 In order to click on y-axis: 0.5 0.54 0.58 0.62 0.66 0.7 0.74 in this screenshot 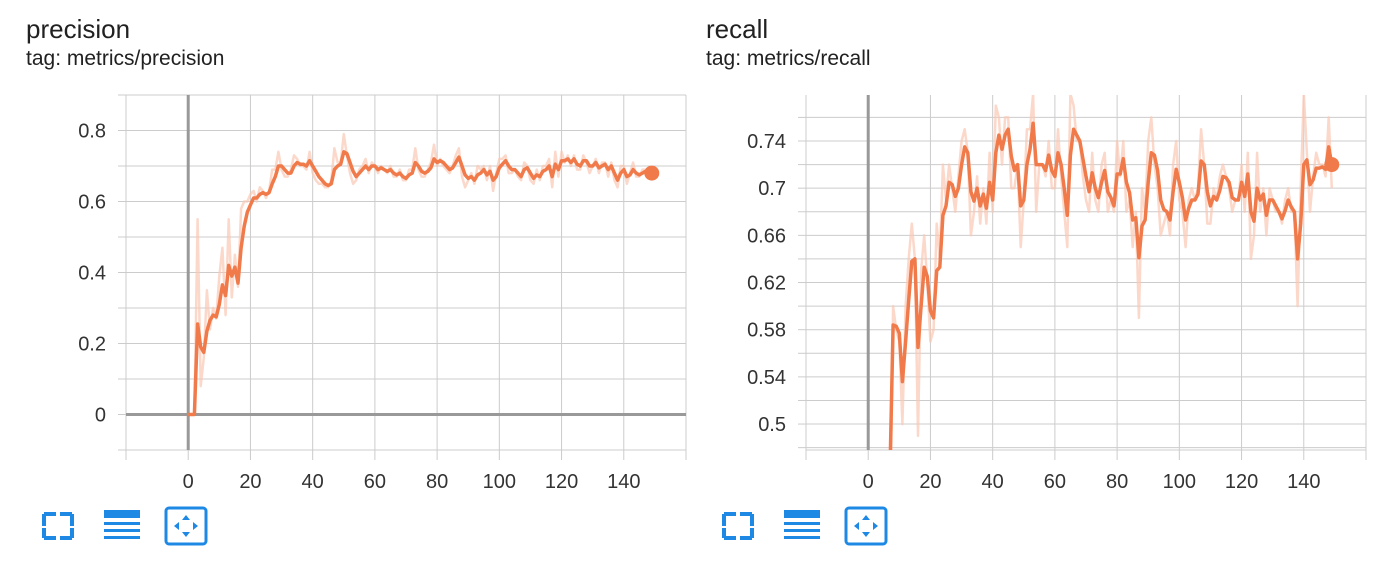, I will do `click(777, 272)`.